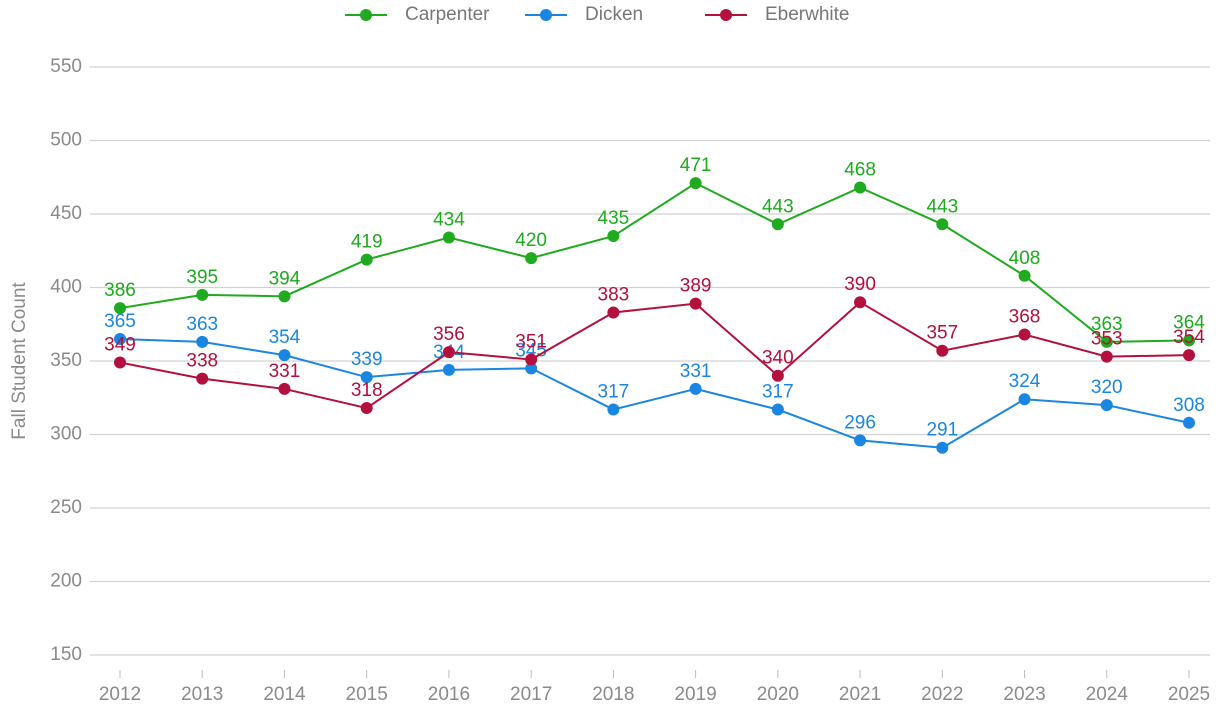 The width and height of the screenshot is (1218, 714). I want to click on data-label: 468, so click(860, 170).